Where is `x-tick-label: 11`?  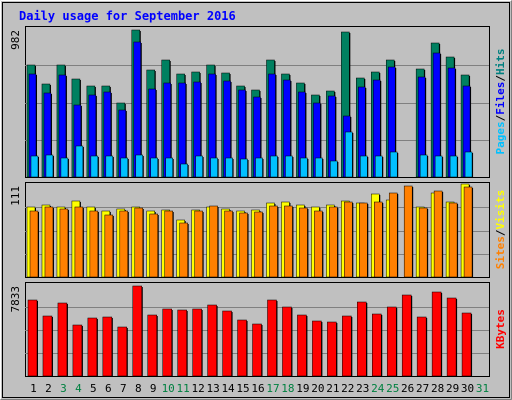
x-tick-label: 11 is located at coordinates (183, 388).